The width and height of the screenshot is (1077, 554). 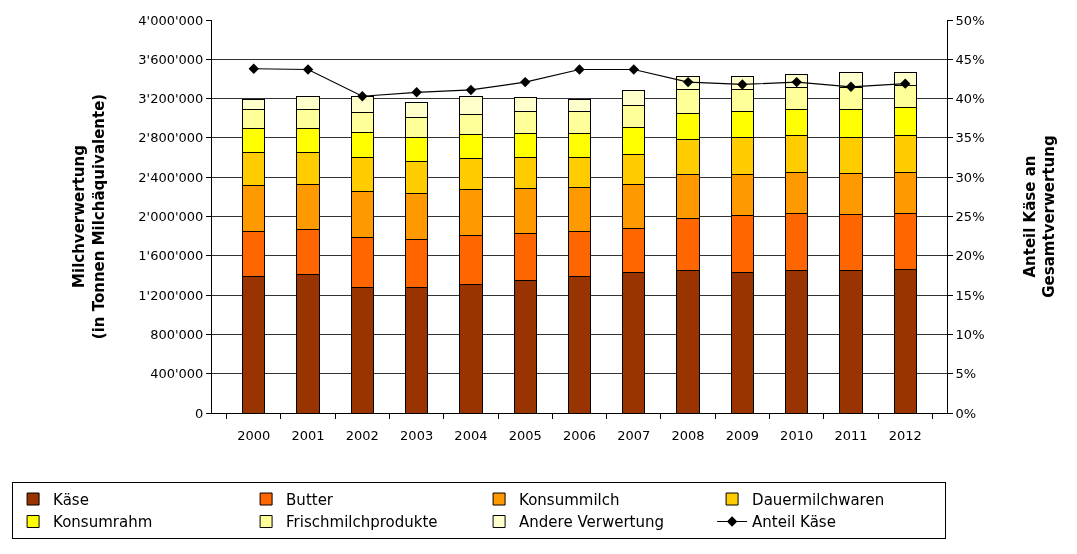 What do you see at coordinates (970, 295) in the screenshot?
I see `y2-tick-label: 15%` at bounding box center [970, 295].